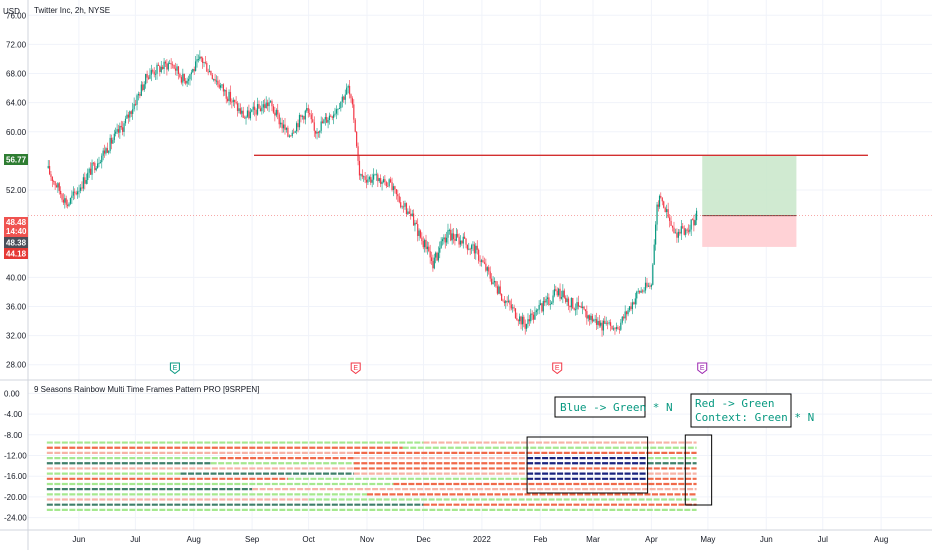 The width and height of the screenshot is (932, 550). I want to click on price-tick-label: 28.00, so click(16, 365).